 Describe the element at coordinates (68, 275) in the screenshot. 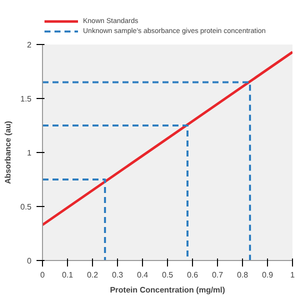

I see `x-tick-label: 0.1` at that location.